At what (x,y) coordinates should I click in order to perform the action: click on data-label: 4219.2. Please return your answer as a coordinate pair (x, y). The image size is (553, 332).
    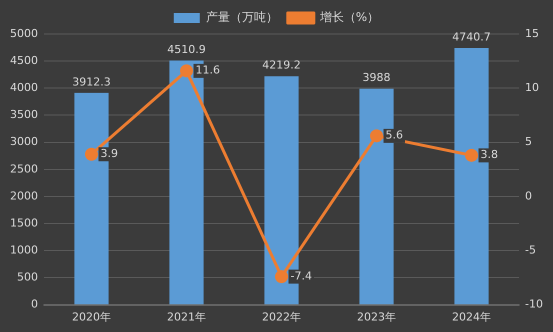
    Looking at the image, I should click on (281, 65).